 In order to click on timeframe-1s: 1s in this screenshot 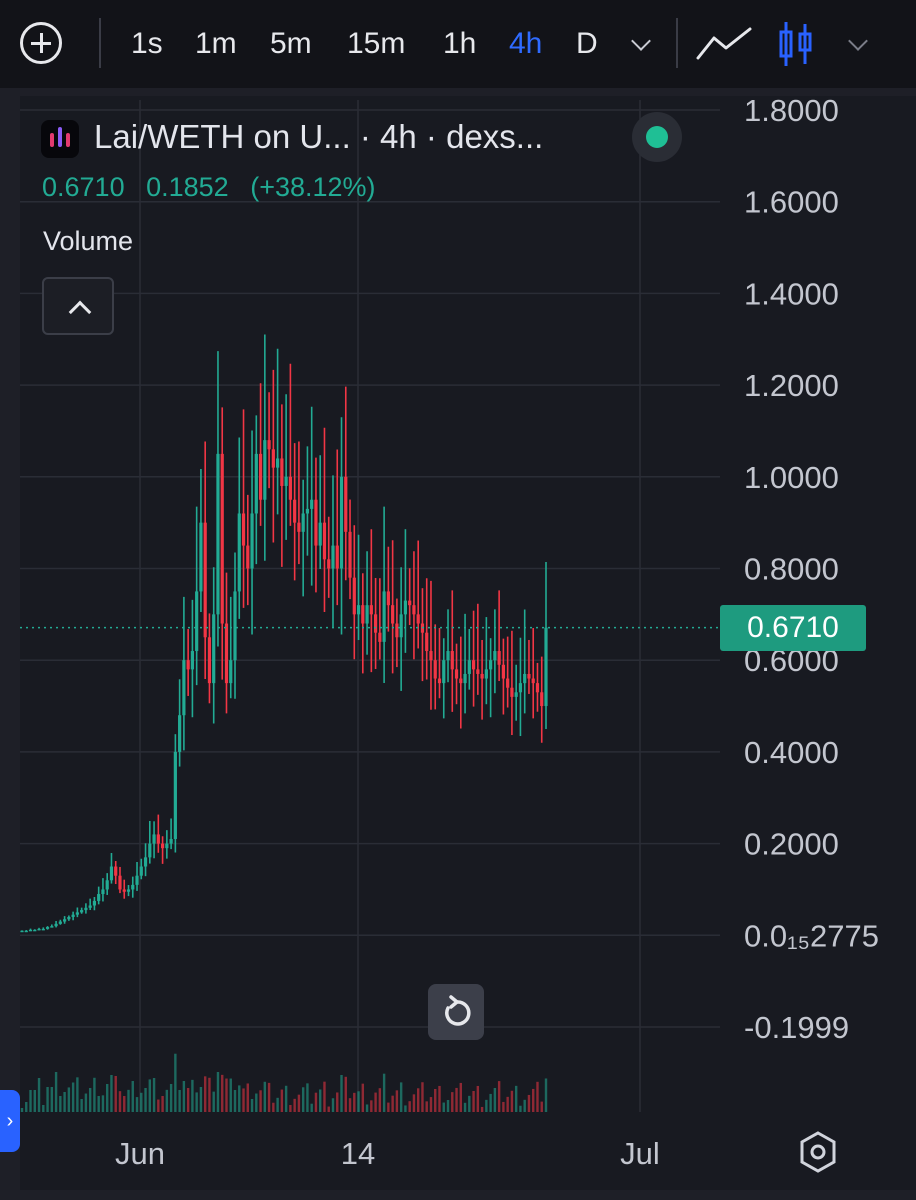, I will do `click(147, 43)`.